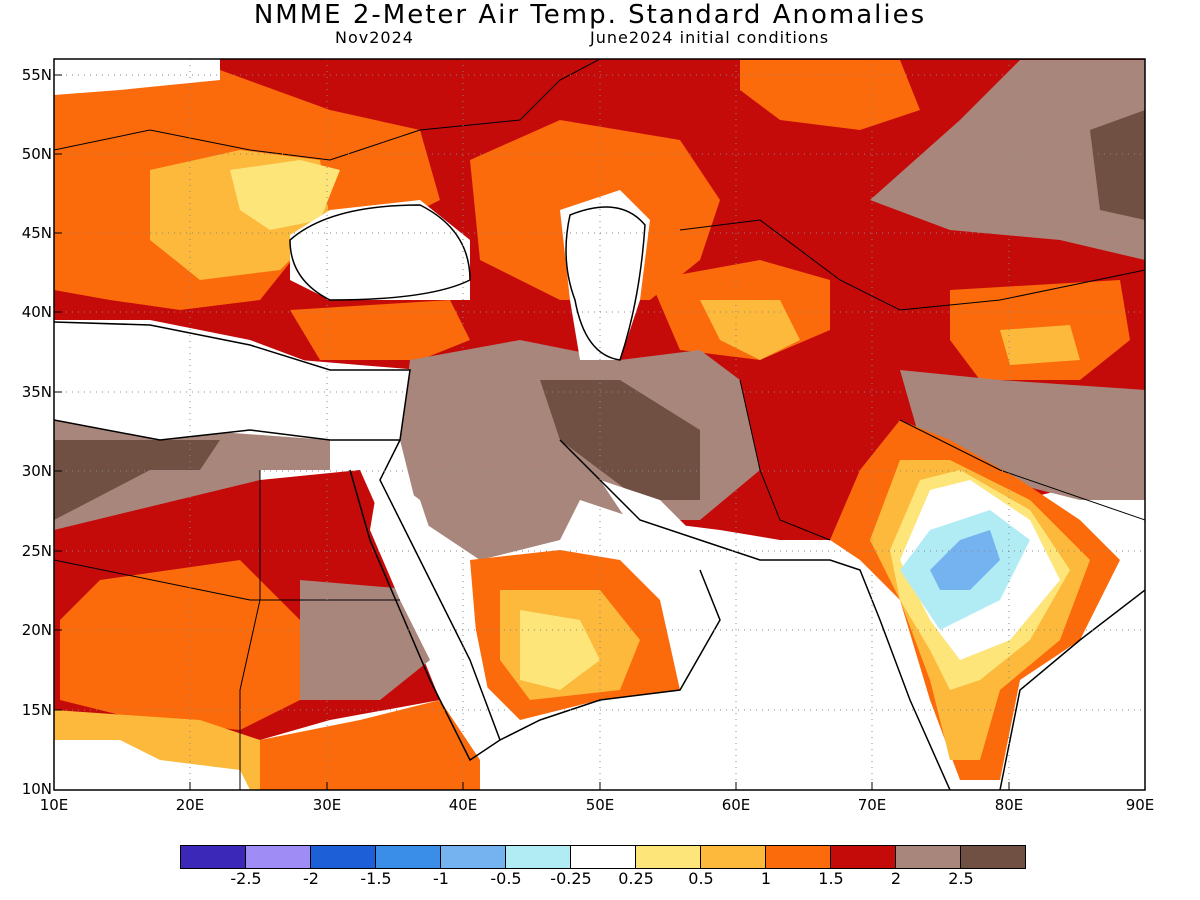  Describe the element at coordinates (830, 95) in the screenshot. I see `anomaly-band-1-5-siberia` at that location.